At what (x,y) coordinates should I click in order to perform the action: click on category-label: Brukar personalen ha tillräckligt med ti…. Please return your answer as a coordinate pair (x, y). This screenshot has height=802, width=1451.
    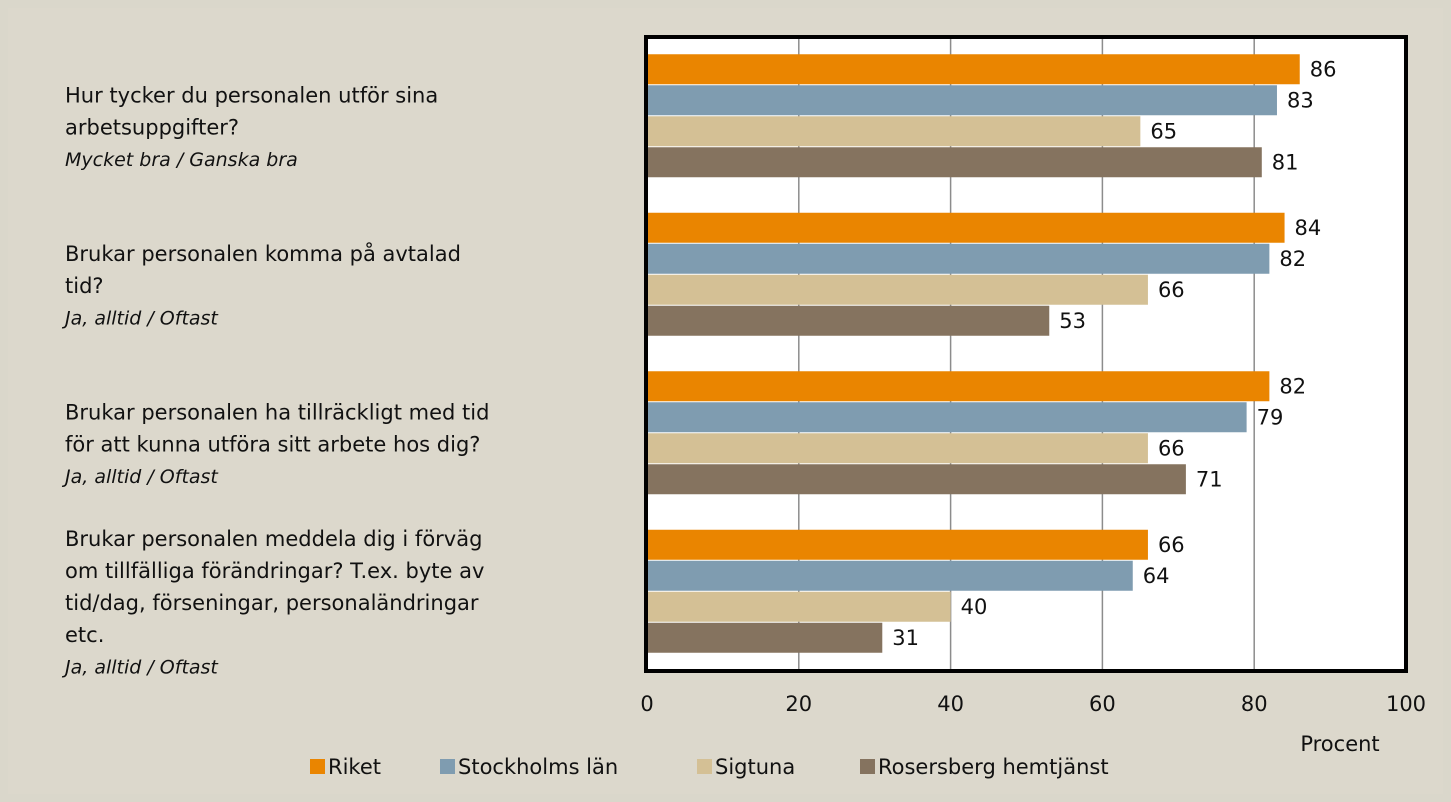
    Looking at the image, I should click on (277, 412).